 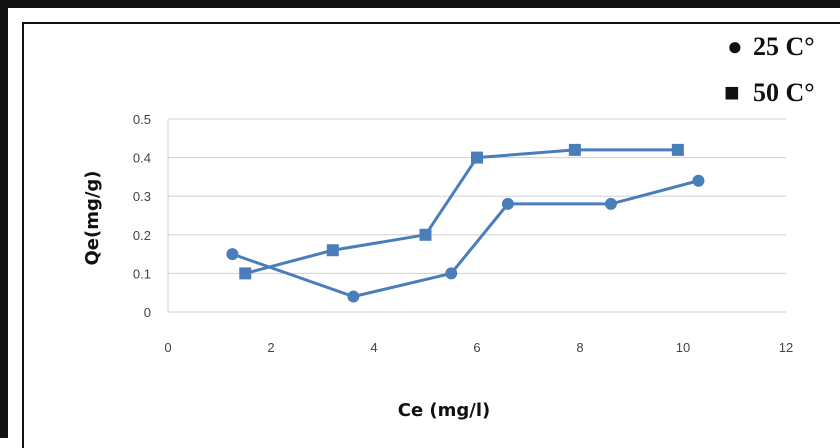 I want to click on x-tick-label: 6, so click(x=476, y=347).